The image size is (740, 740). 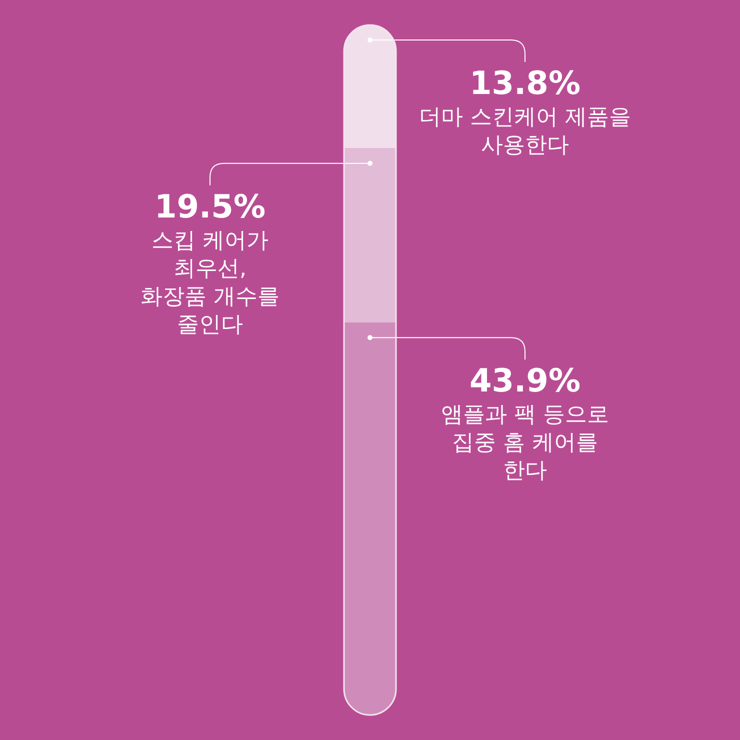 I want to click on data-label: 19.5%, so click(x=210, y=206).